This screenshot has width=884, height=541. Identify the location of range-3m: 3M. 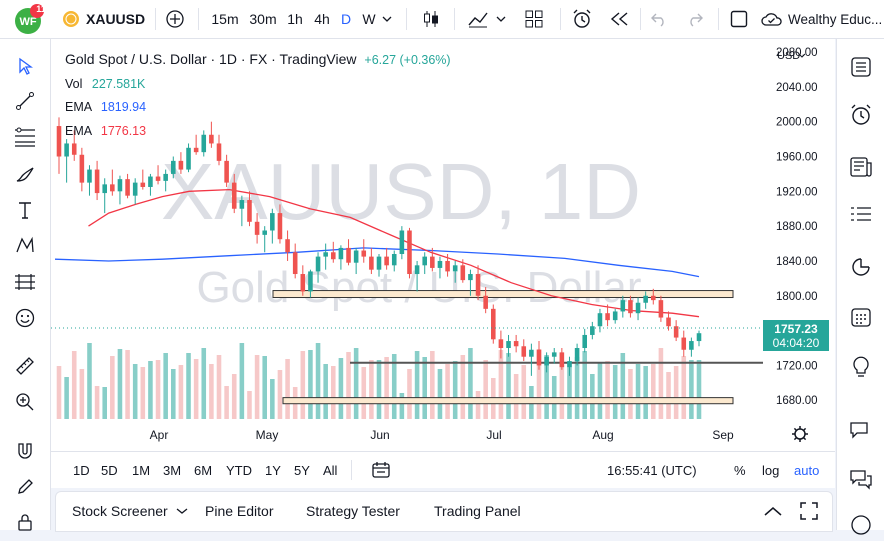
(172, 470).